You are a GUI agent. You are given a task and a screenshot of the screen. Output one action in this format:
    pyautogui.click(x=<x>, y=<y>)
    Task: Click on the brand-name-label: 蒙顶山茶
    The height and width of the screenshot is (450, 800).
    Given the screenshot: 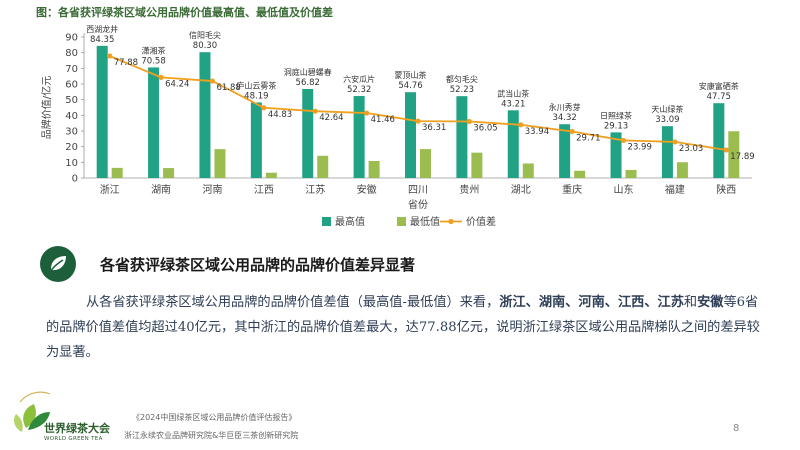 What is the action you would take?
    pyautogui.click(x=411, y=75)
    